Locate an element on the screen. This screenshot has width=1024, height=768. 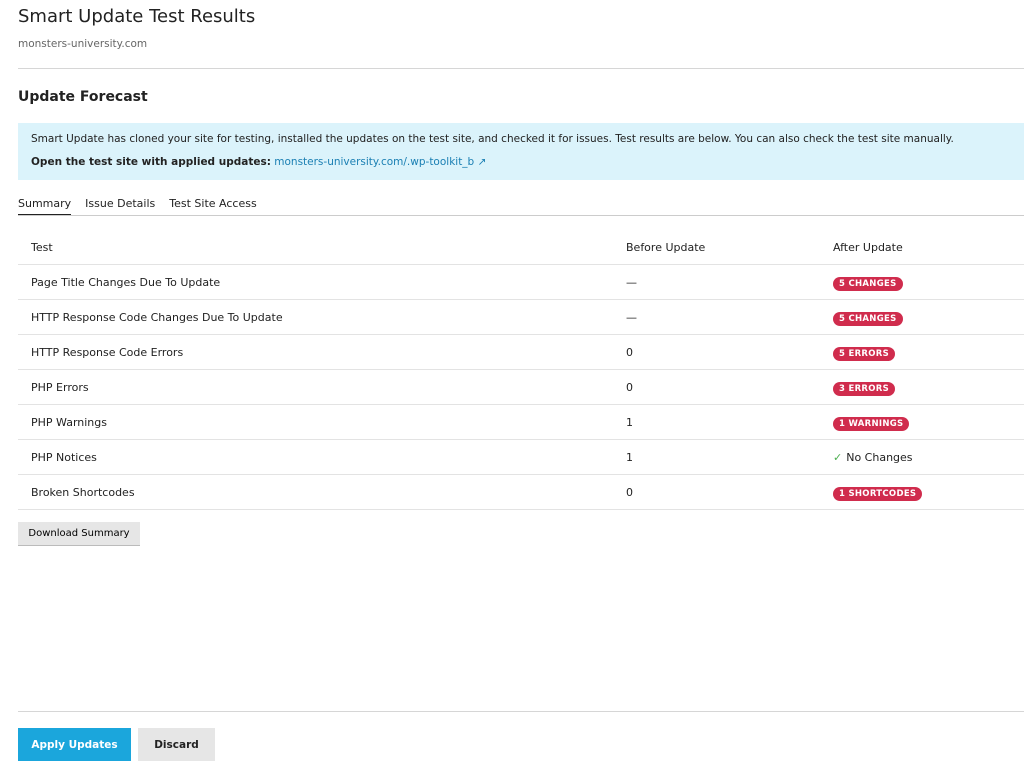
tab: Test Site Access is located at coordinates (213, 203).